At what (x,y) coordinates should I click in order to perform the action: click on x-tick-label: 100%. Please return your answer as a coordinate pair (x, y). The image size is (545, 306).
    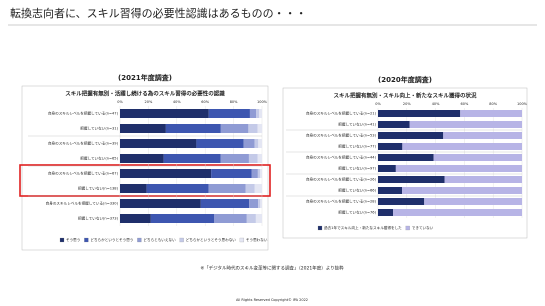
    Looking at the image, I should click on (262, 102).